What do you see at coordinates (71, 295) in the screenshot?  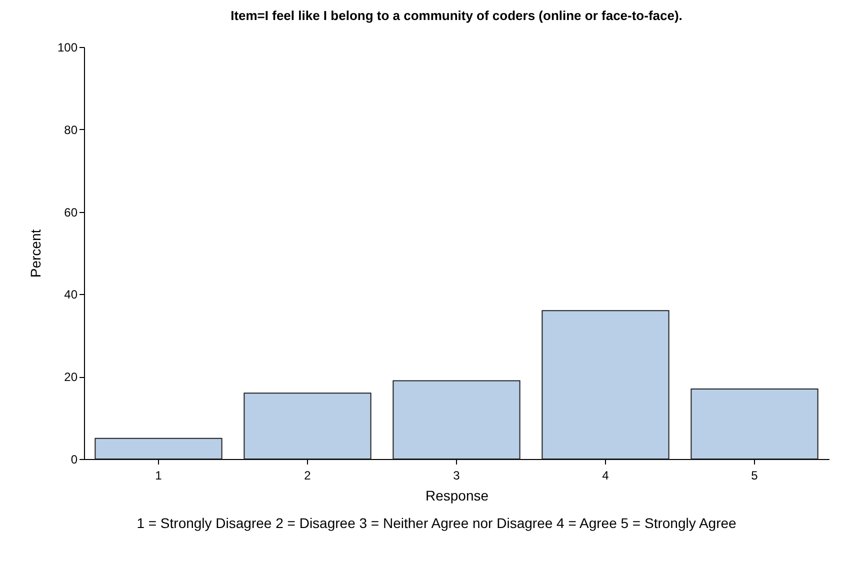 I see `y-tick-label: 40` at bounding box center [71, 295].